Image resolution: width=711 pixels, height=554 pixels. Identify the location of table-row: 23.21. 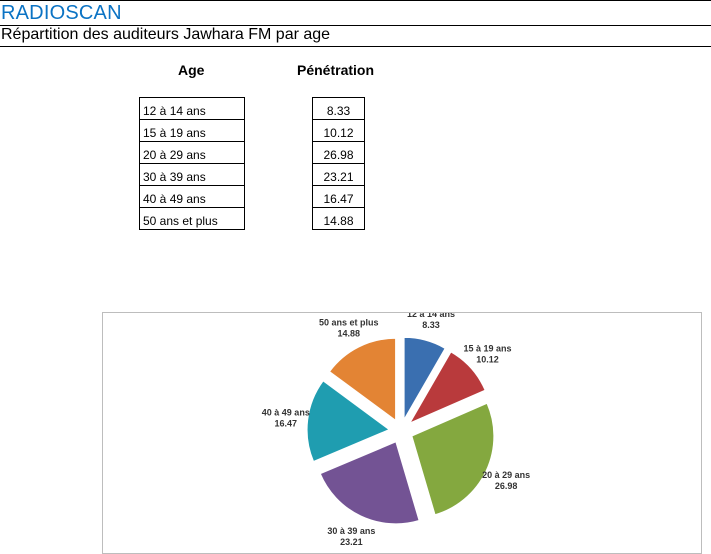
(338, 174).